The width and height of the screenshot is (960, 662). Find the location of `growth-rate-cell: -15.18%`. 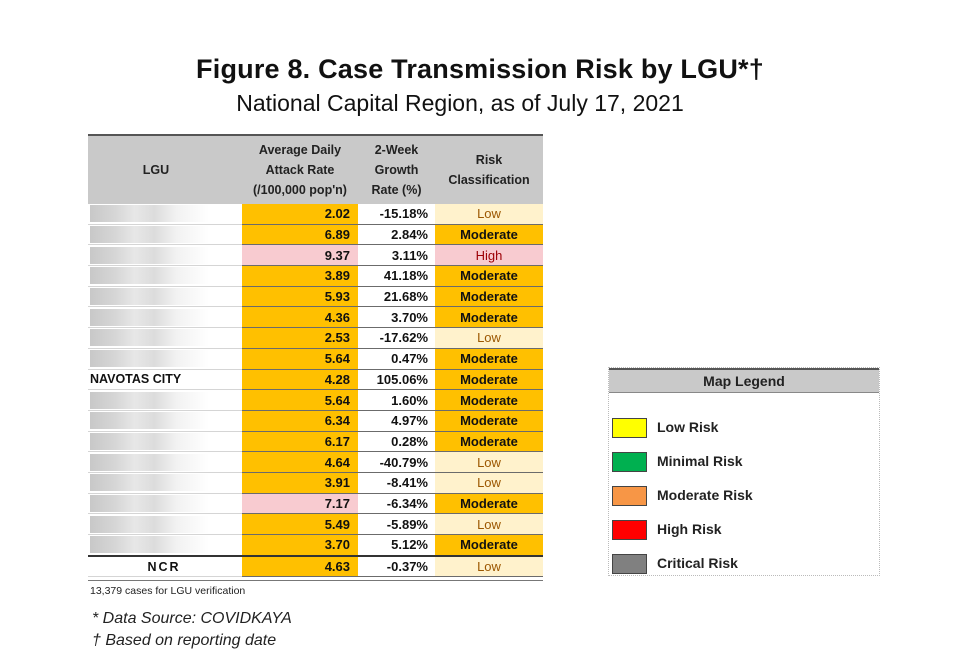

growth-rate-cell: -15.18% is located at coordinates (396, 214).